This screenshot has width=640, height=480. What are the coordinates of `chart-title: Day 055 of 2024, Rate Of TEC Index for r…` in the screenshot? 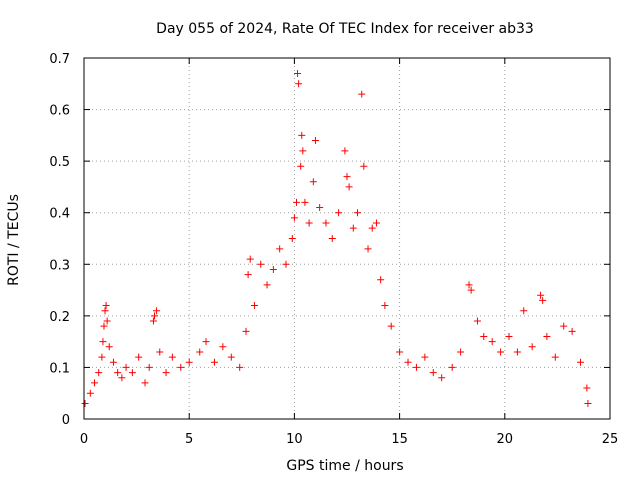 It's located at (345, 29).